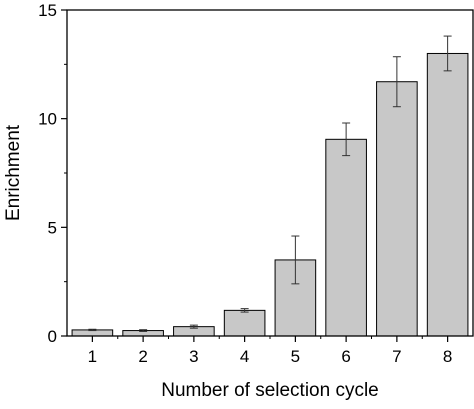 Image resolution: width=474 pixels, height=409 pixels. I want to click on y-ticks-layer: 0 5 10 15, so click(52, 173).